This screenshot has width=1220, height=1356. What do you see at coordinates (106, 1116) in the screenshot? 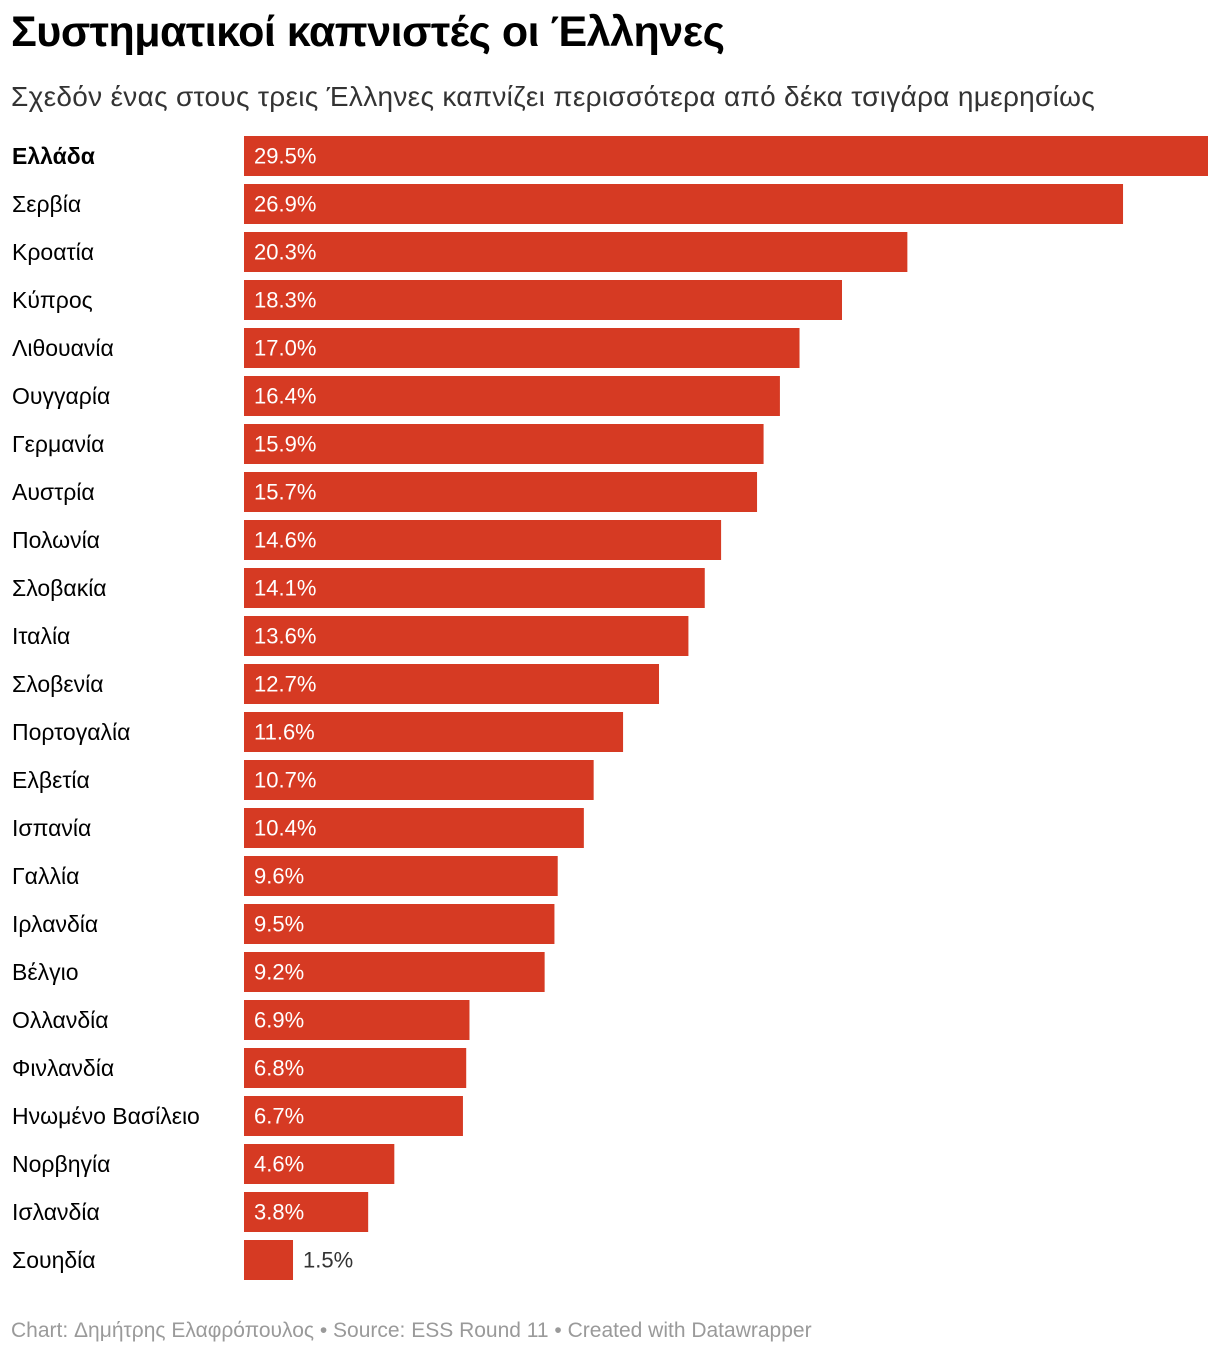
I see `category-label: Ηνωμένο Βασίλειο` at bounding box center [106, 1116].